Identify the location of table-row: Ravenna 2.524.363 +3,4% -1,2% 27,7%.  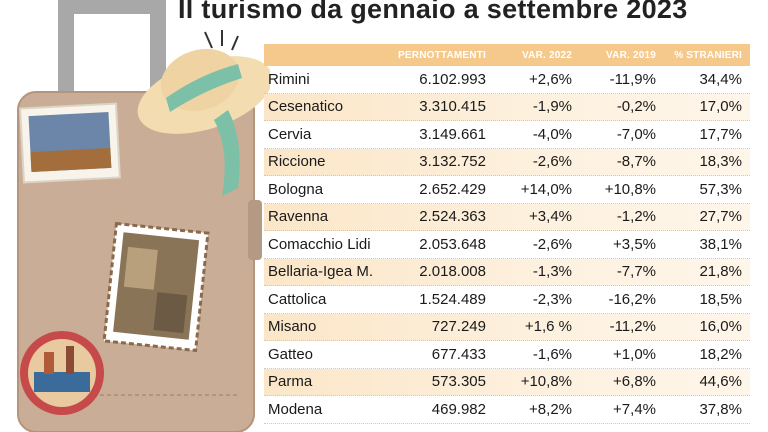
(507, 217).